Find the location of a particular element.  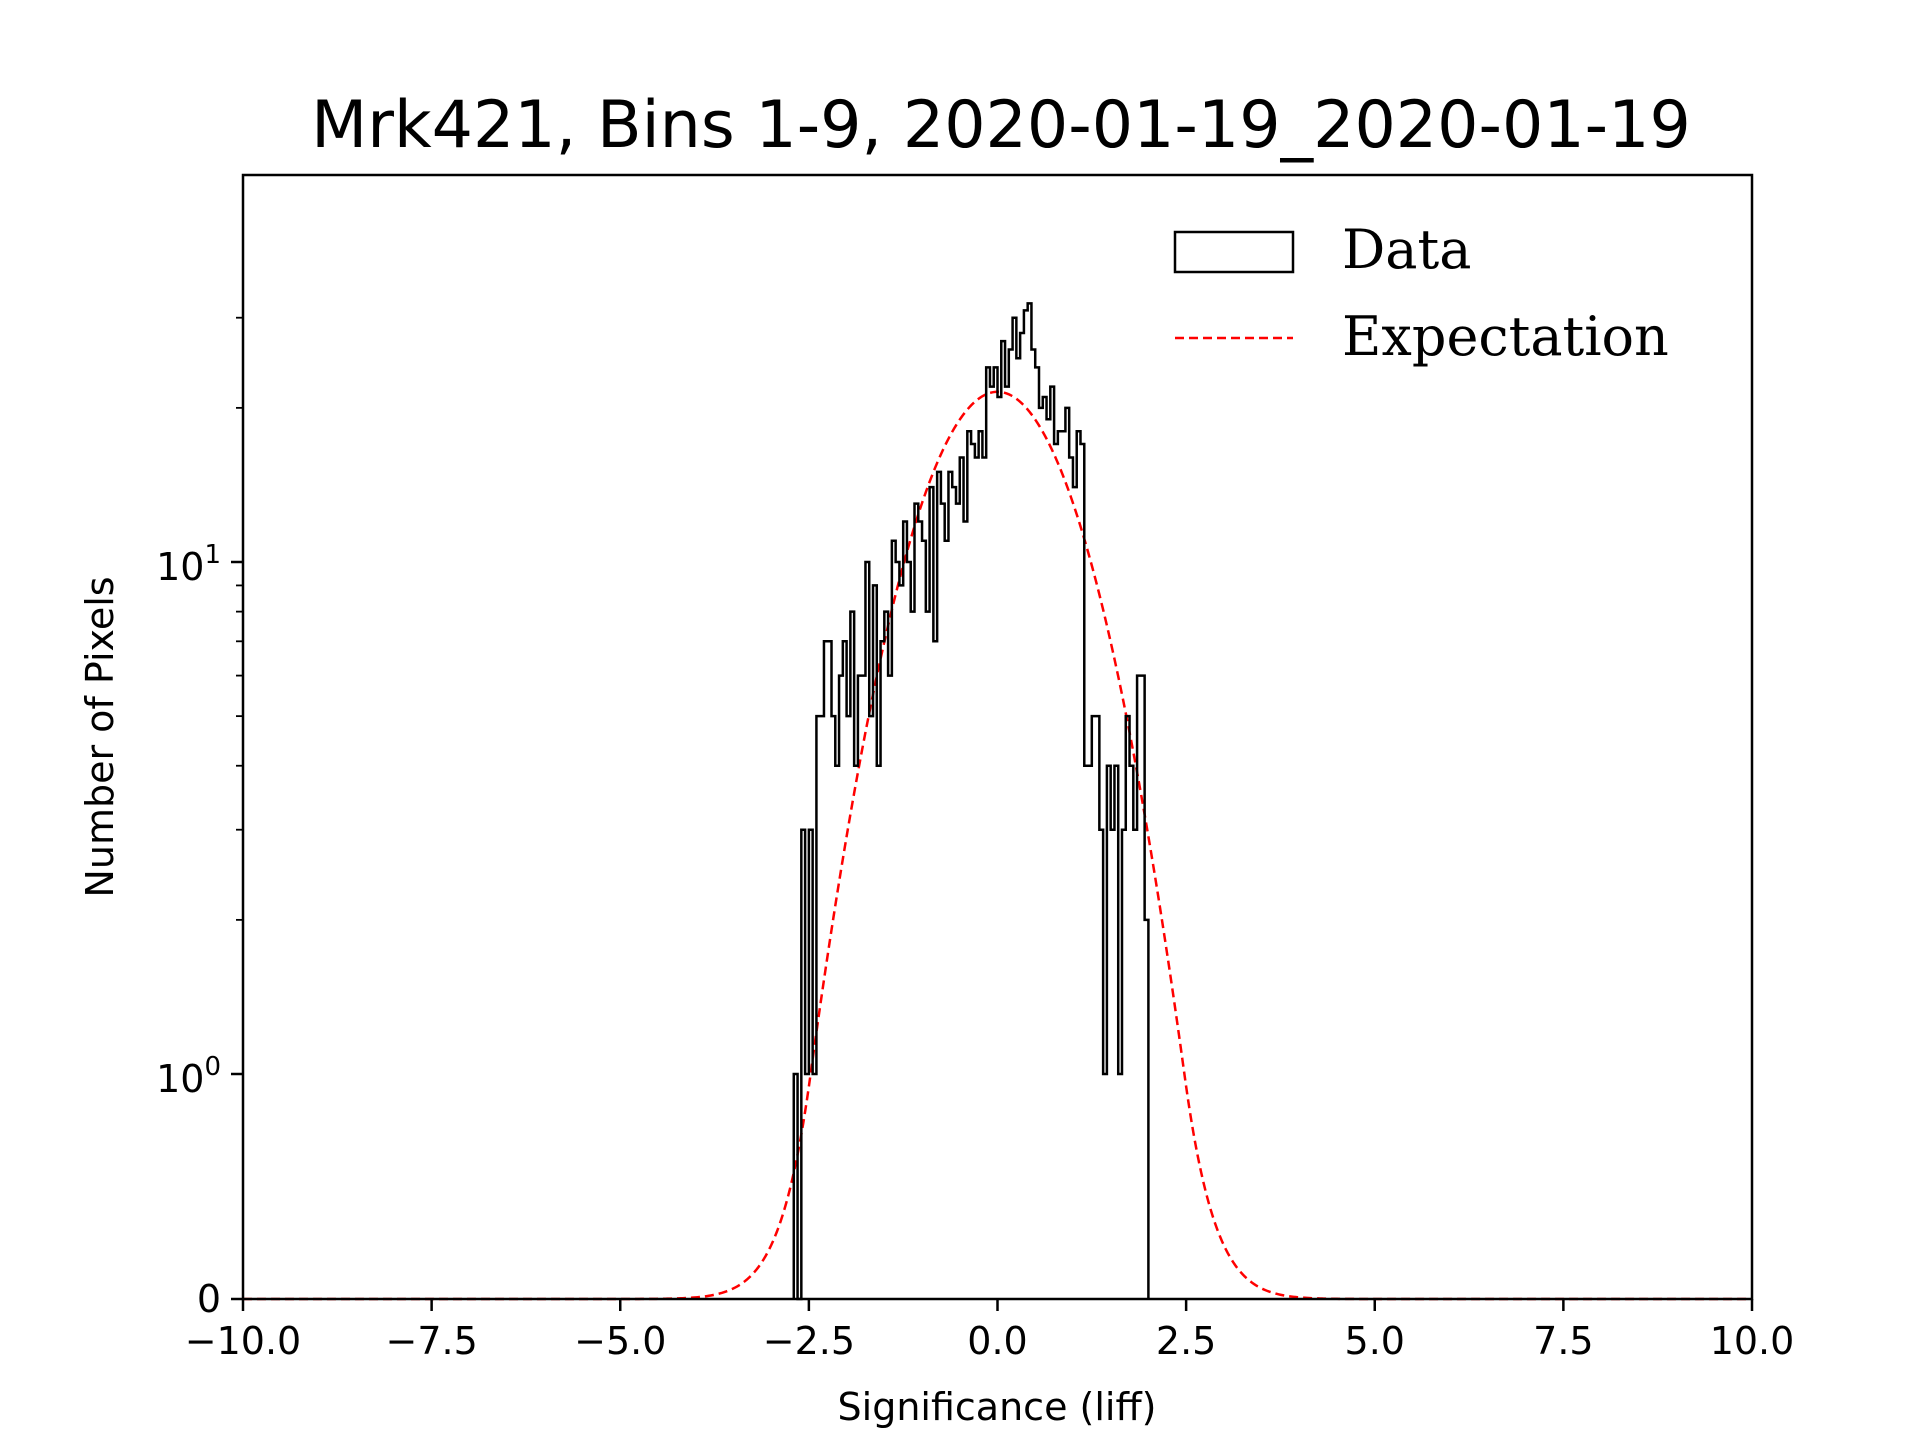

legend-data-swatch is located at coordinates (1234, 252).